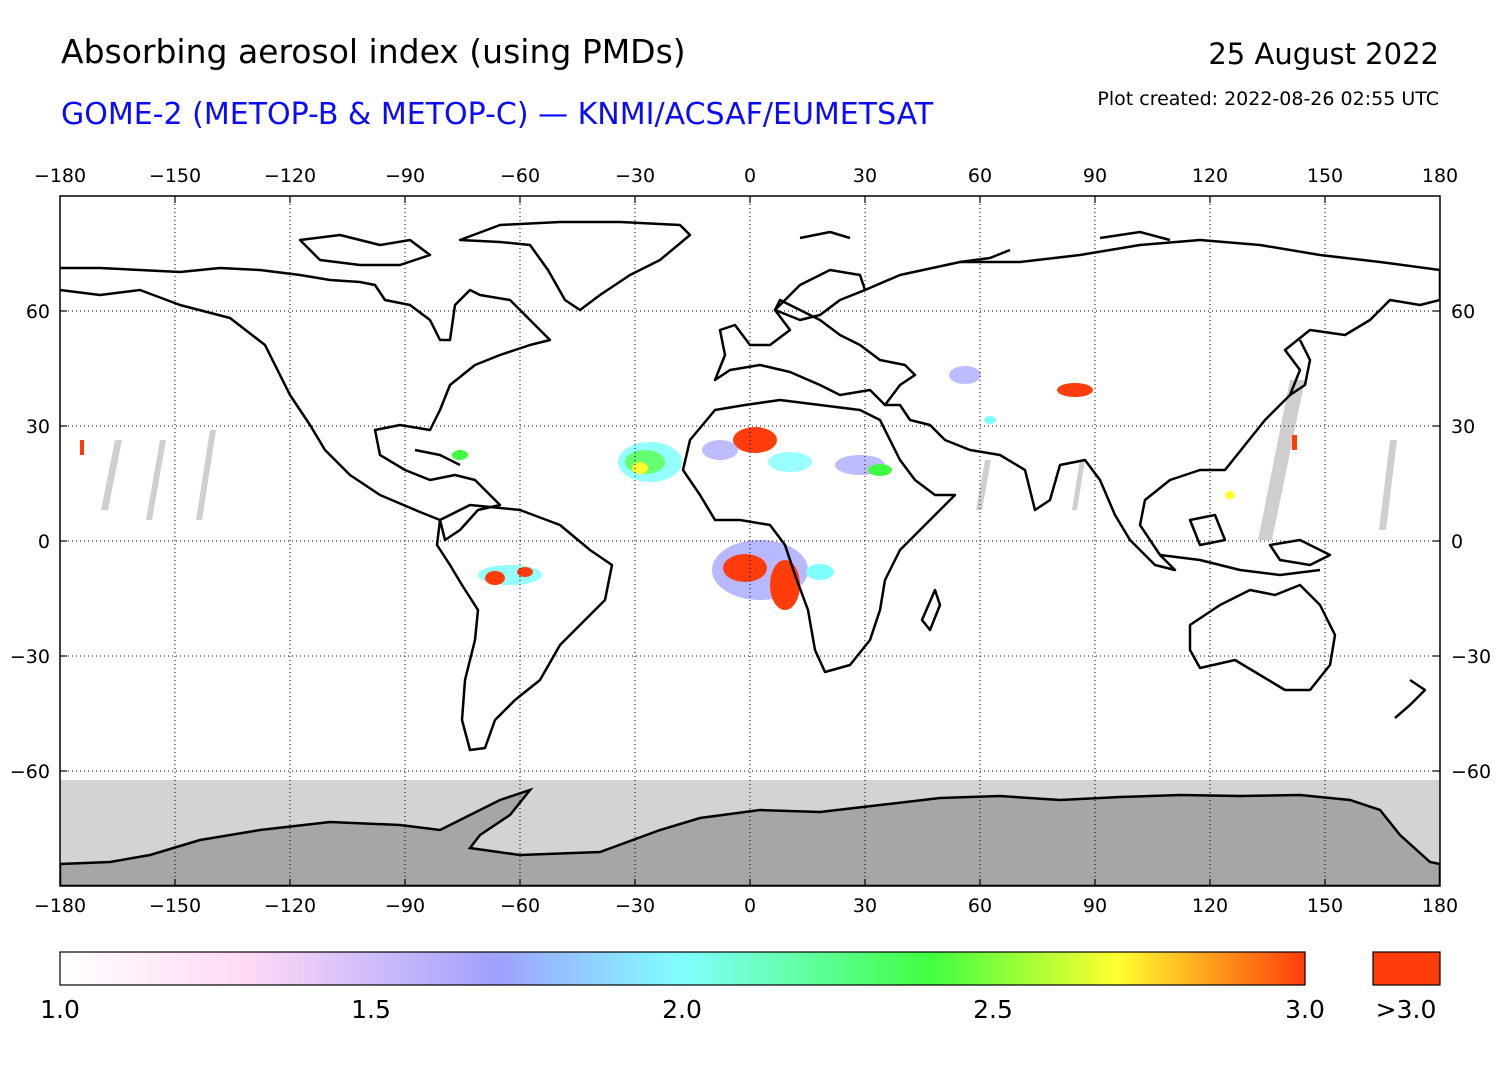 This screenshot has height=1065, width=1500. Describe the element at coordinates (1406, 1009) in the screenshot. I see `colorbar-overflow-label: >3.0` at that location.